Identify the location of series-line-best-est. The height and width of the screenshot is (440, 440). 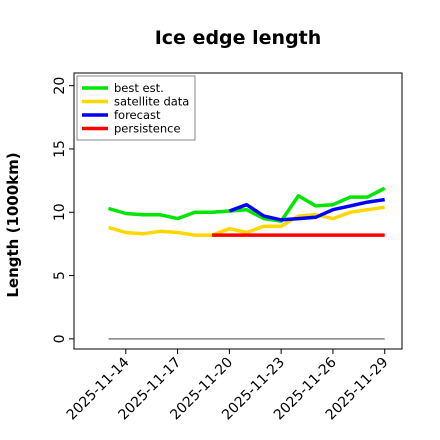
(247, 204).